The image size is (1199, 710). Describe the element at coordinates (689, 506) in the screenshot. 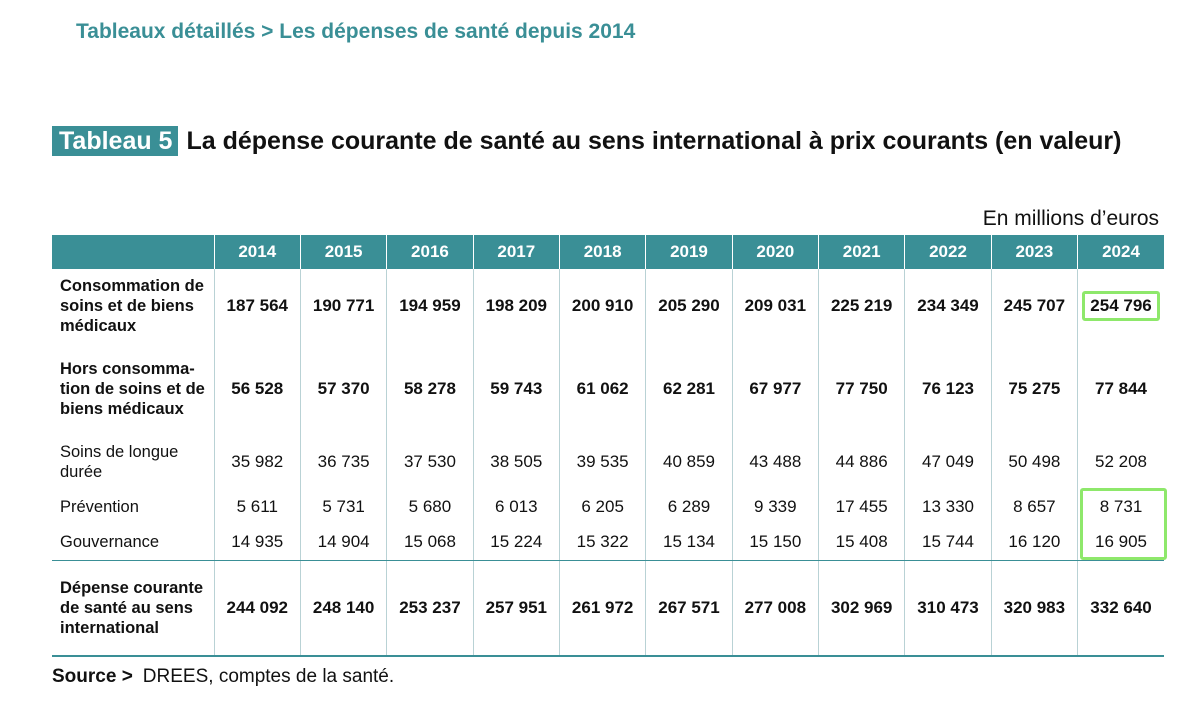

I see `table-cell: 6 289` at that location.